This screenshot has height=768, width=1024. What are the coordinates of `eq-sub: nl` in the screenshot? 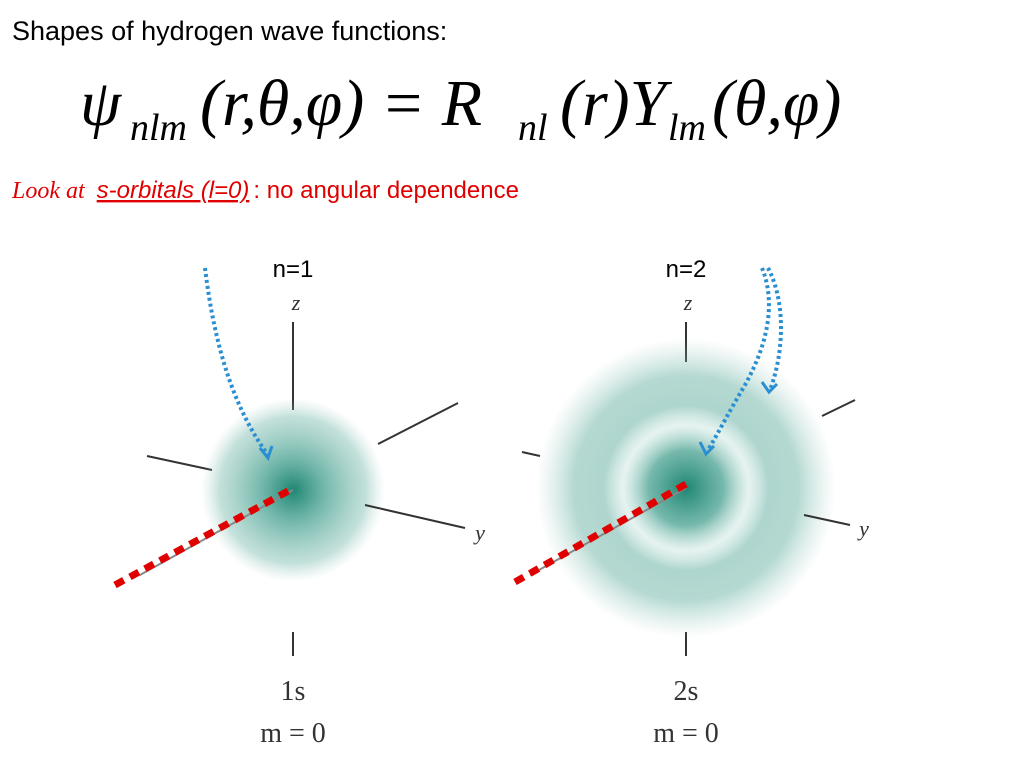 It's located at (533, 128).